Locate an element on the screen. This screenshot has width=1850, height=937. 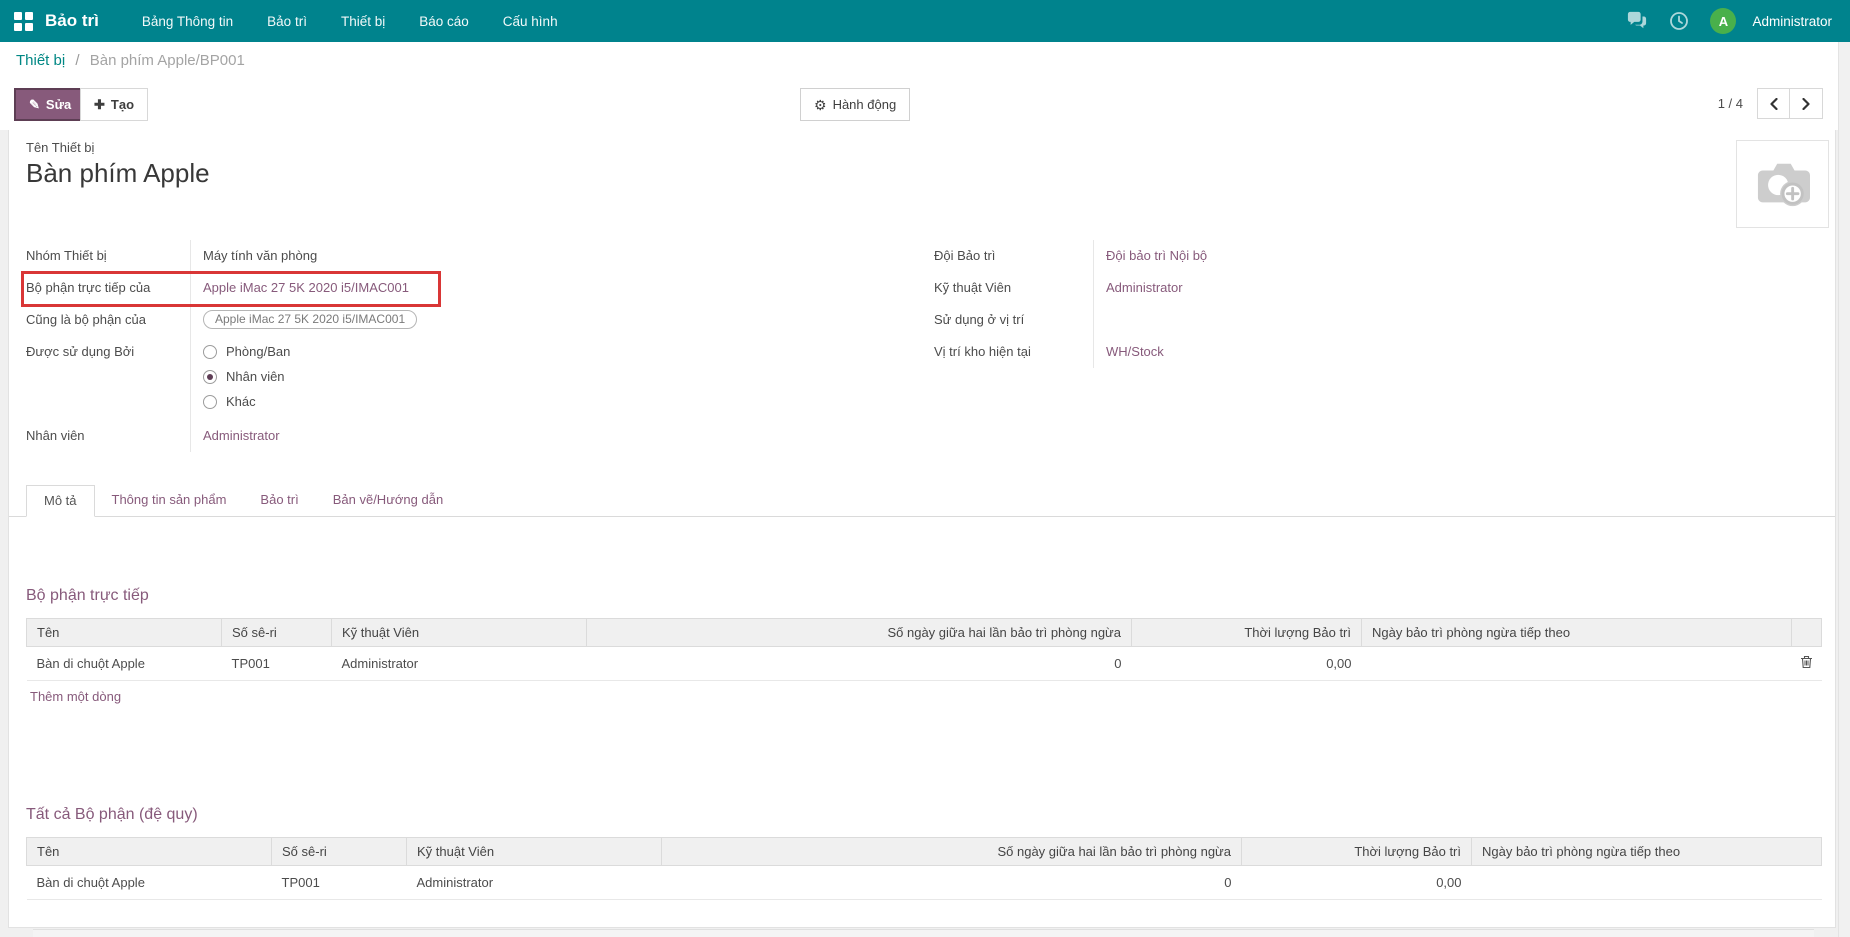
breadcrumb-parent-link: Thiết bị is located at coordinates (41, 60).